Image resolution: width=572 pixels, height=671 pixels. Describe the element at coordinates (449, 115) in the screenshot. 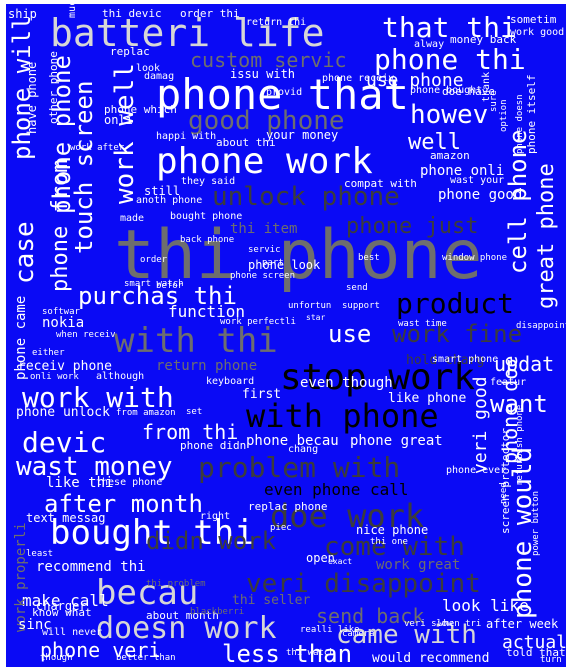

I see `word-howev: howev` at that location.